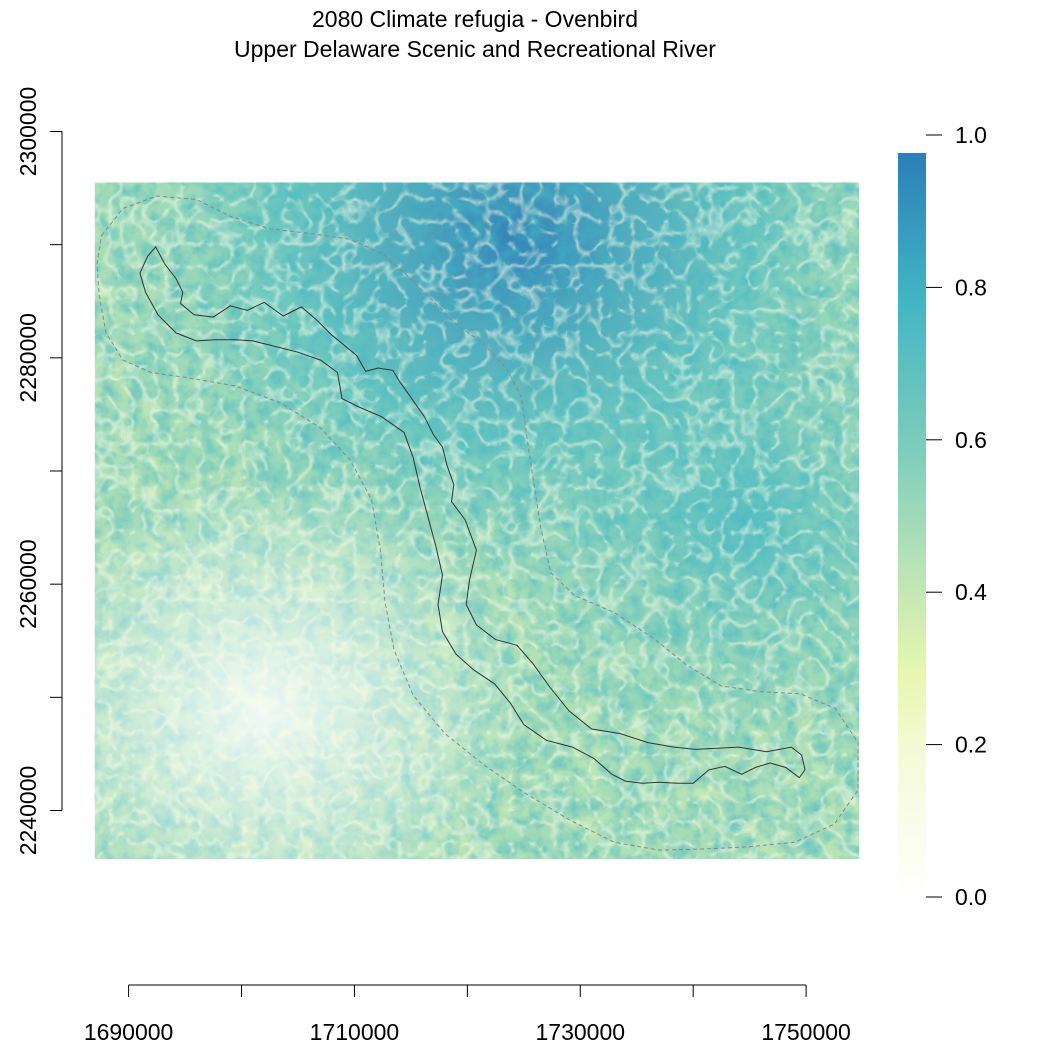 This screenshot has width=1050, height=1050. What do you see at coordinates (28, 811) in the screenshot?
I see `y-tick-label: 2240000` at bounding box center [28, 811].